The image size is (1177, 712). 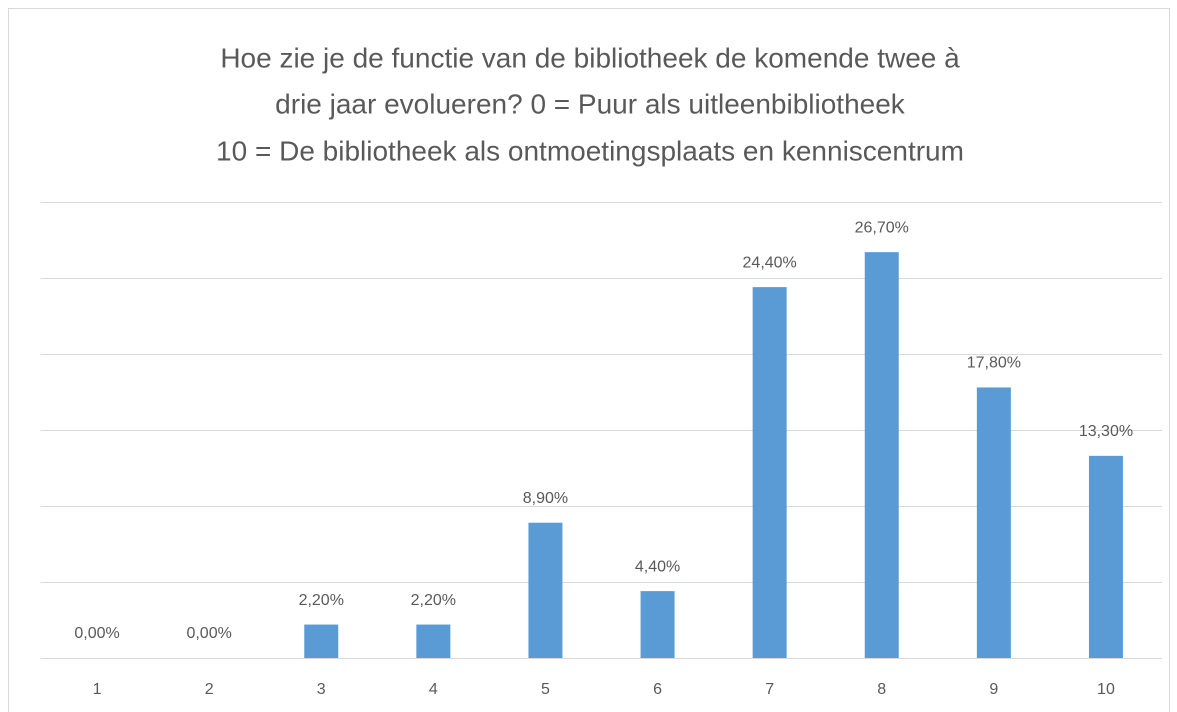 What do you see at coordinates (1106, 689) in the screenshot?
I see `x-tick-label: 10` at bounding box center [1106, 689].